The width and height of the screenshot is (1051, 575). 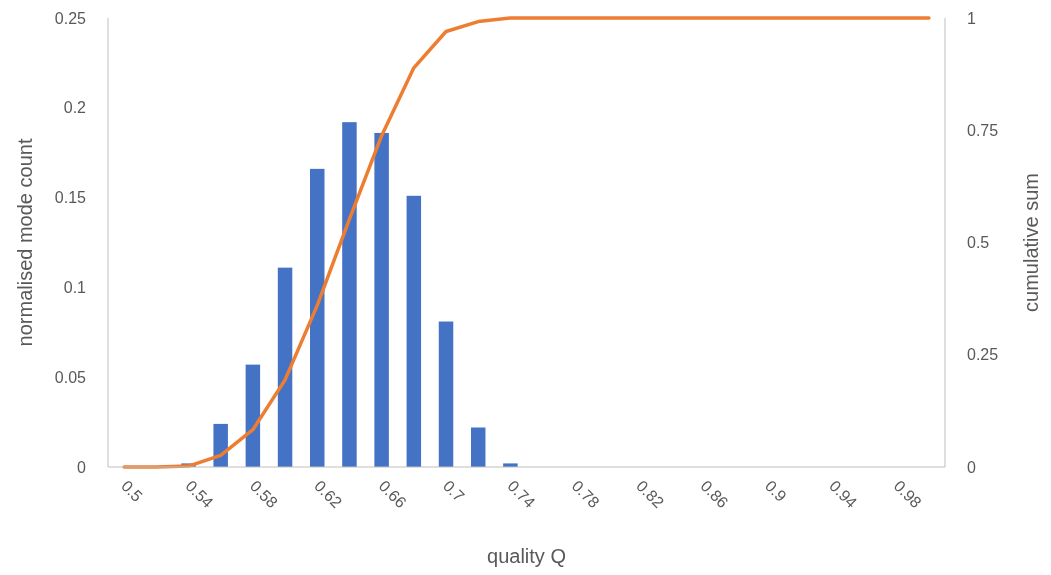 What do you see at coordinates (907, 494) in the screenshot?
I see `x-tick-label: 0.98` at bounding box center [907, 494].